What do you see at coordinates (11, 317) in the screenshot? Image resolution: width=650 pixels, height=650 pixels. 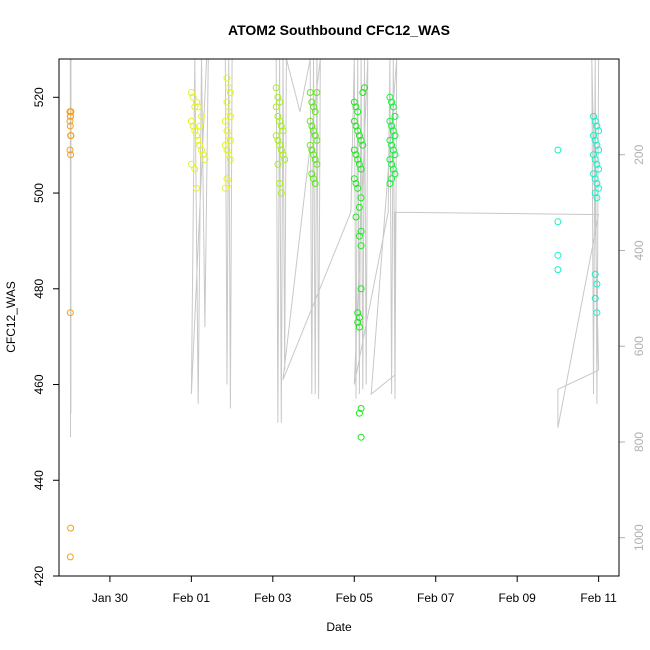 I see `y-axis-label: CFC12_WAS` at bounding box center [11, 317].